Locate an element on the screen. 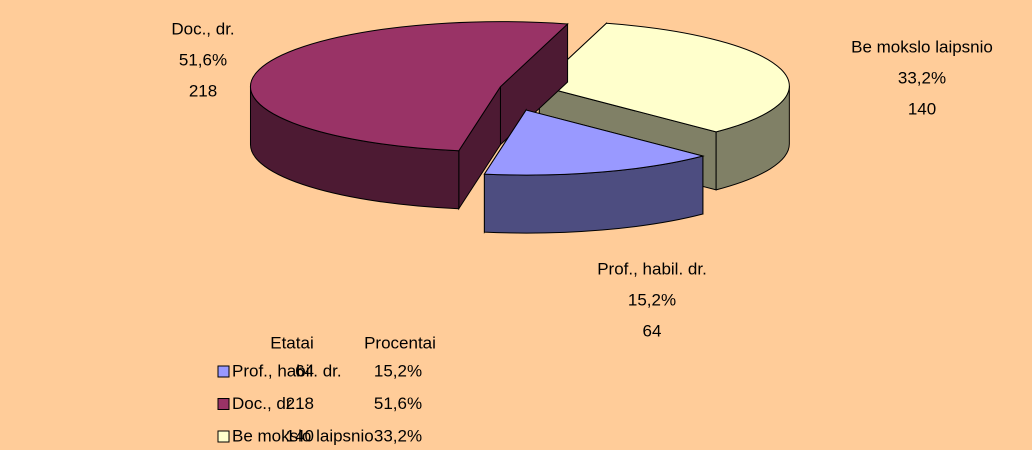 The height and width of the screenshot is (450, 1032). table-percent: 15,2% is located at coordinates (398, 370).